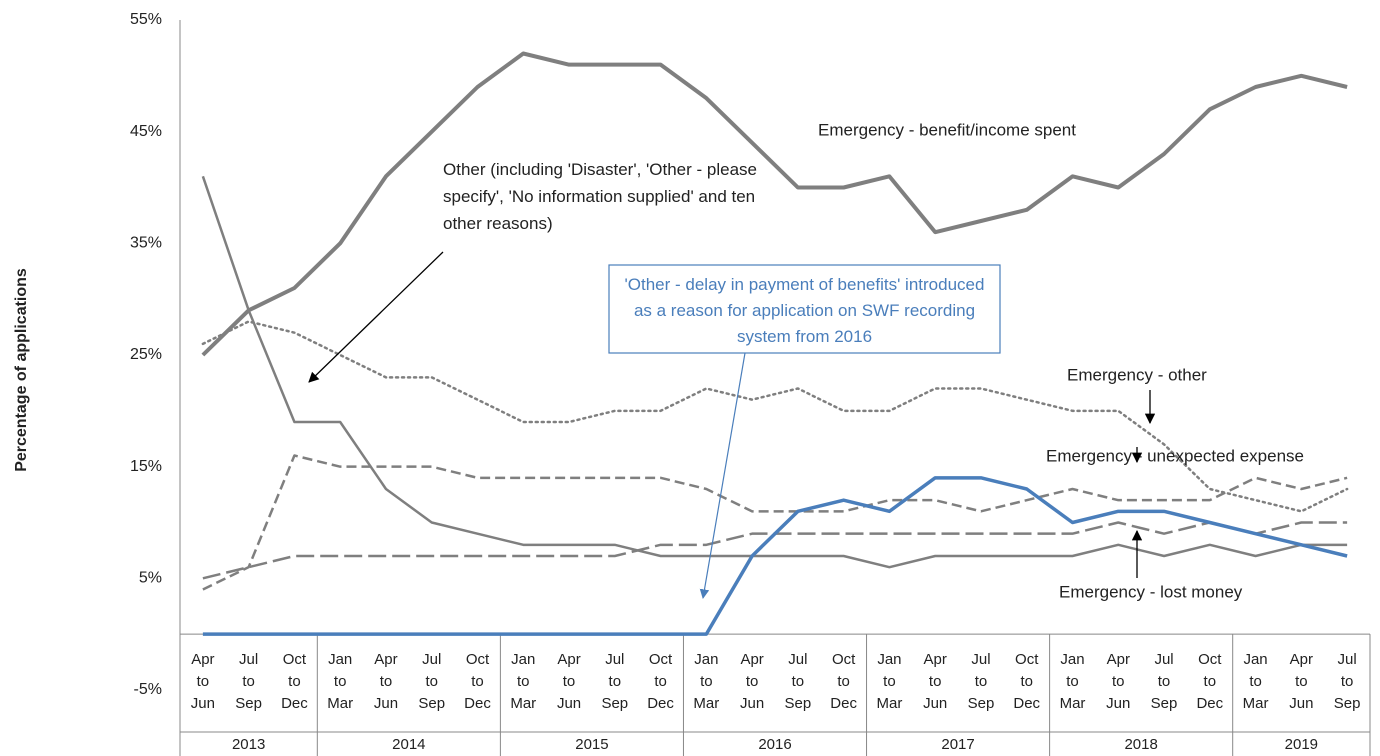 This screenshot has height=756, width=1380. I want to click on series-label: Emergency - unexpected expense, so click(1175, 455).